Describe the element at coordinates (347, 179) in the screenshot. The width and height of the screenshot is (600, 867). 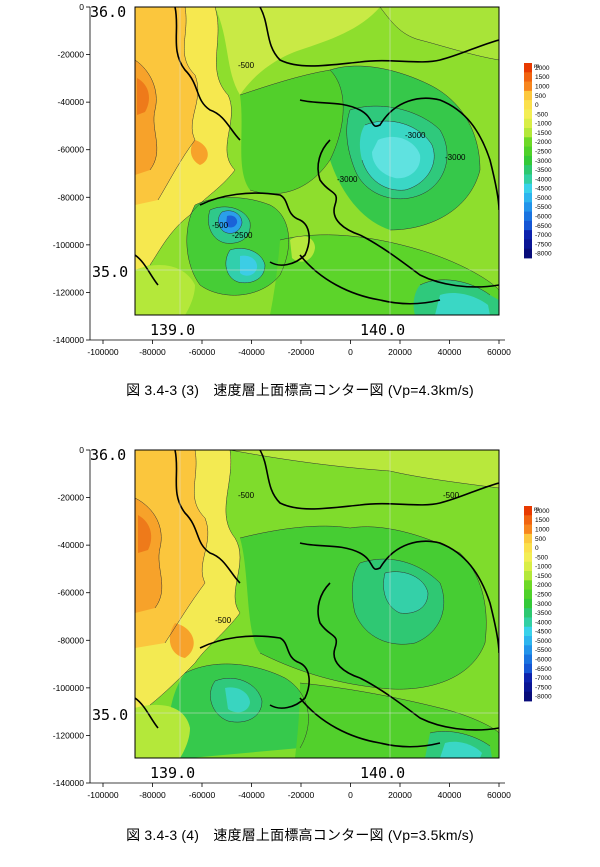
I see `contour-label: -3000` at that location.